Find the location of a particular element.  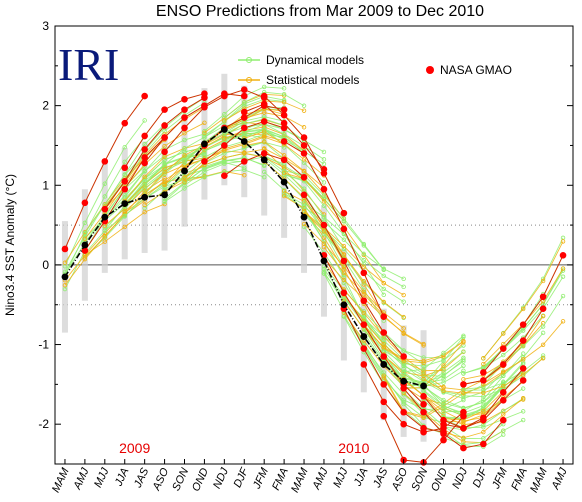

x-tick-label: NDJ is located at coordinates (460, 478).